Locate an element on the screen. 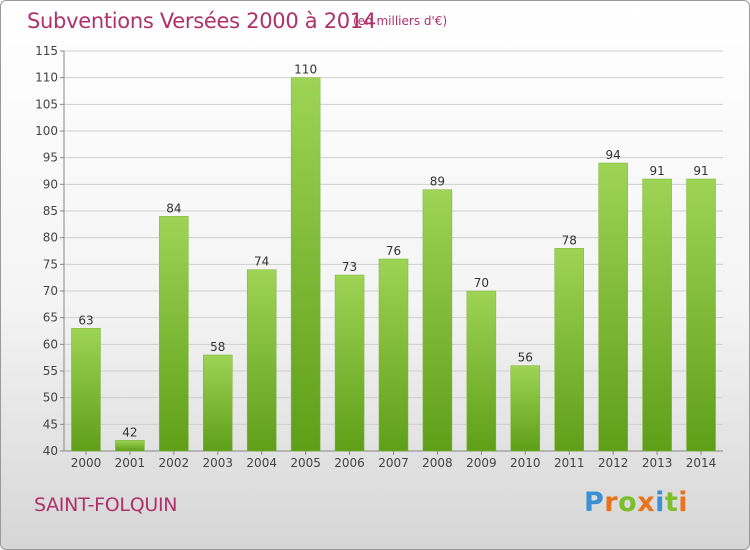 The image size is (750, 550). data-label-2013: 91 is located at coordinates (656, 171).